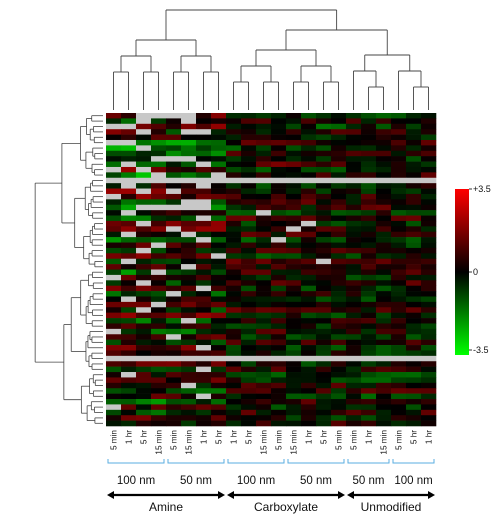 This screenshot has height=514, width=500. Describe the element at coordinates (309, 437) in the screenshot. I see `column-label: 1 hr` at that location.